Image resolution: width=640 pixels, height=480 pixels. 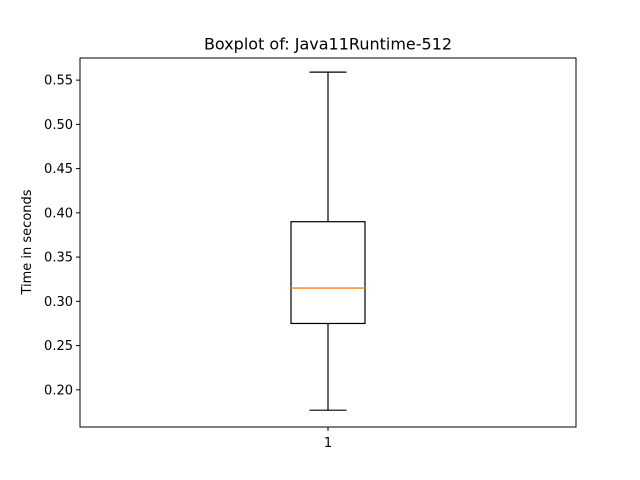 What do you see at coordinates (58, 169) in the screenshot?
I see `y-tick-label: 0.45` at bounding box center [58, 169].